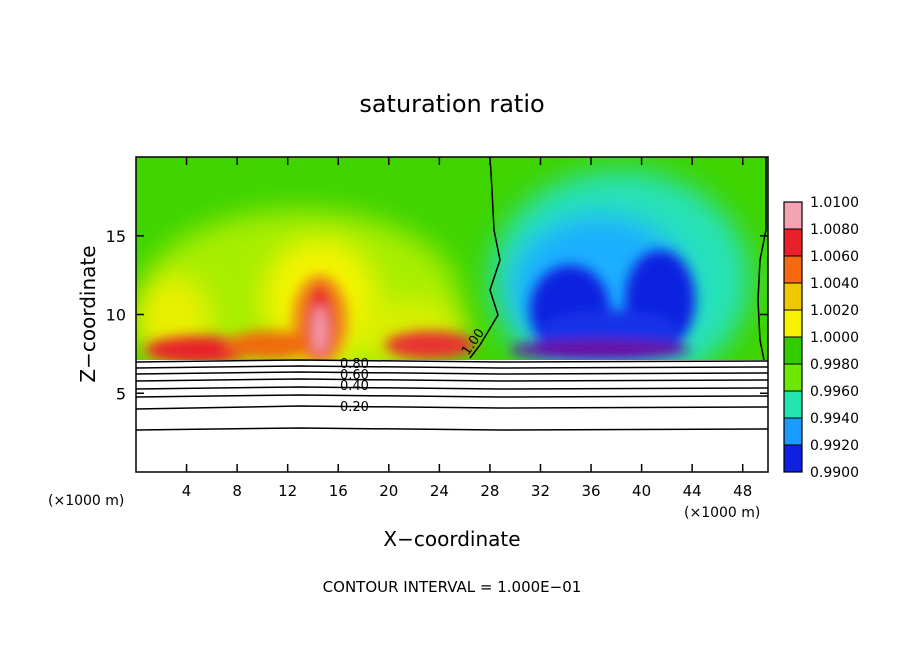 This screenshot has height=654, width=904. I want to click on x-tick-label: 40, so click(641, 491).